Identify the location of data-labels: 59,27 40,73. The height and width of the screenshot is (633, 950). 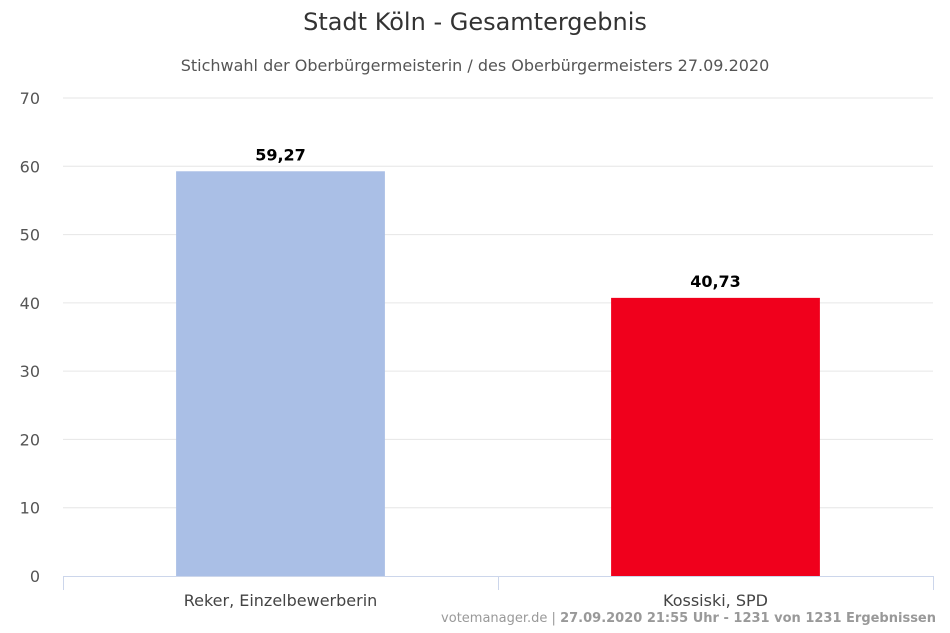
(498, 218).